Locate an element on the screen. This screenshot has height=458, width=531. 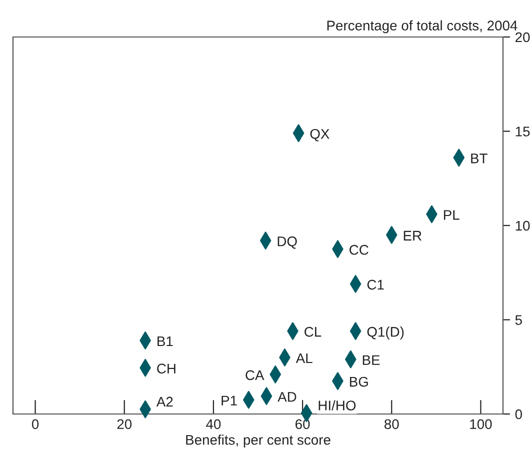
annotation: CA is located at coordinates (255, 375).